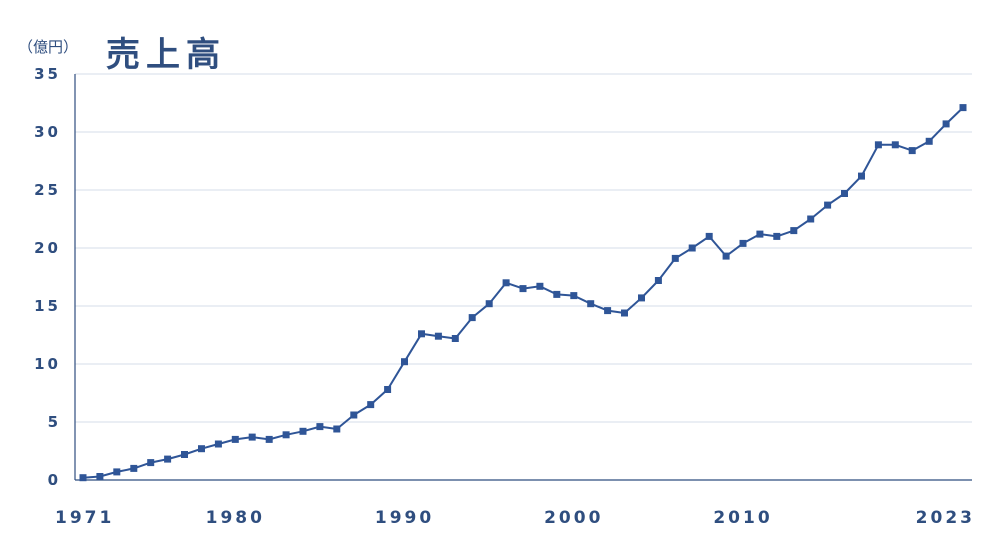 Image resolution: width=1000 pixels, height=550 pixels. What do you see at coordinates (573, 518) in the screenshot?
I see `x-tick-label: 2000` at bounding box center [573, 518].